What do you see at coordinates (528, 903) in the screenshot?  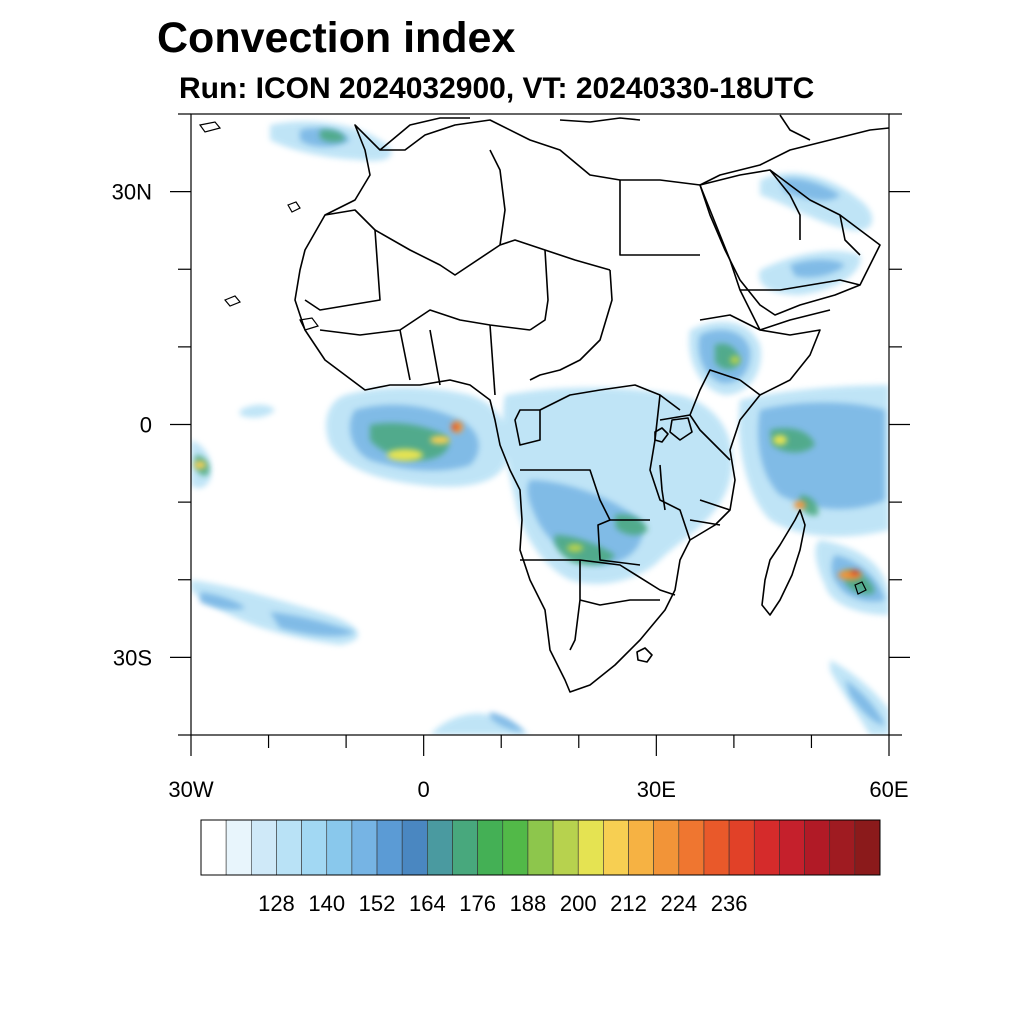 I see `colorbar-label: 188` at bounding box center [528, 903].